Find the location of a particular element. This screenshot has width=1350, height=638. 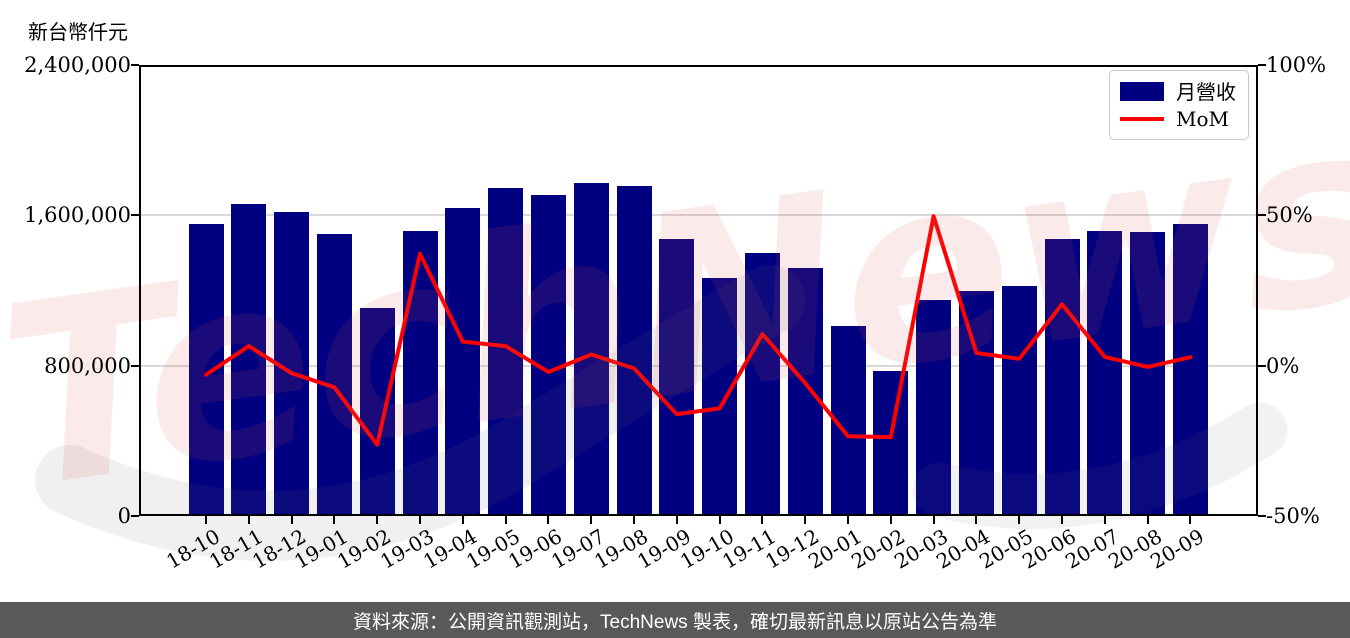

y-left-tick-label: 0 is located at coordinates (124, 516).